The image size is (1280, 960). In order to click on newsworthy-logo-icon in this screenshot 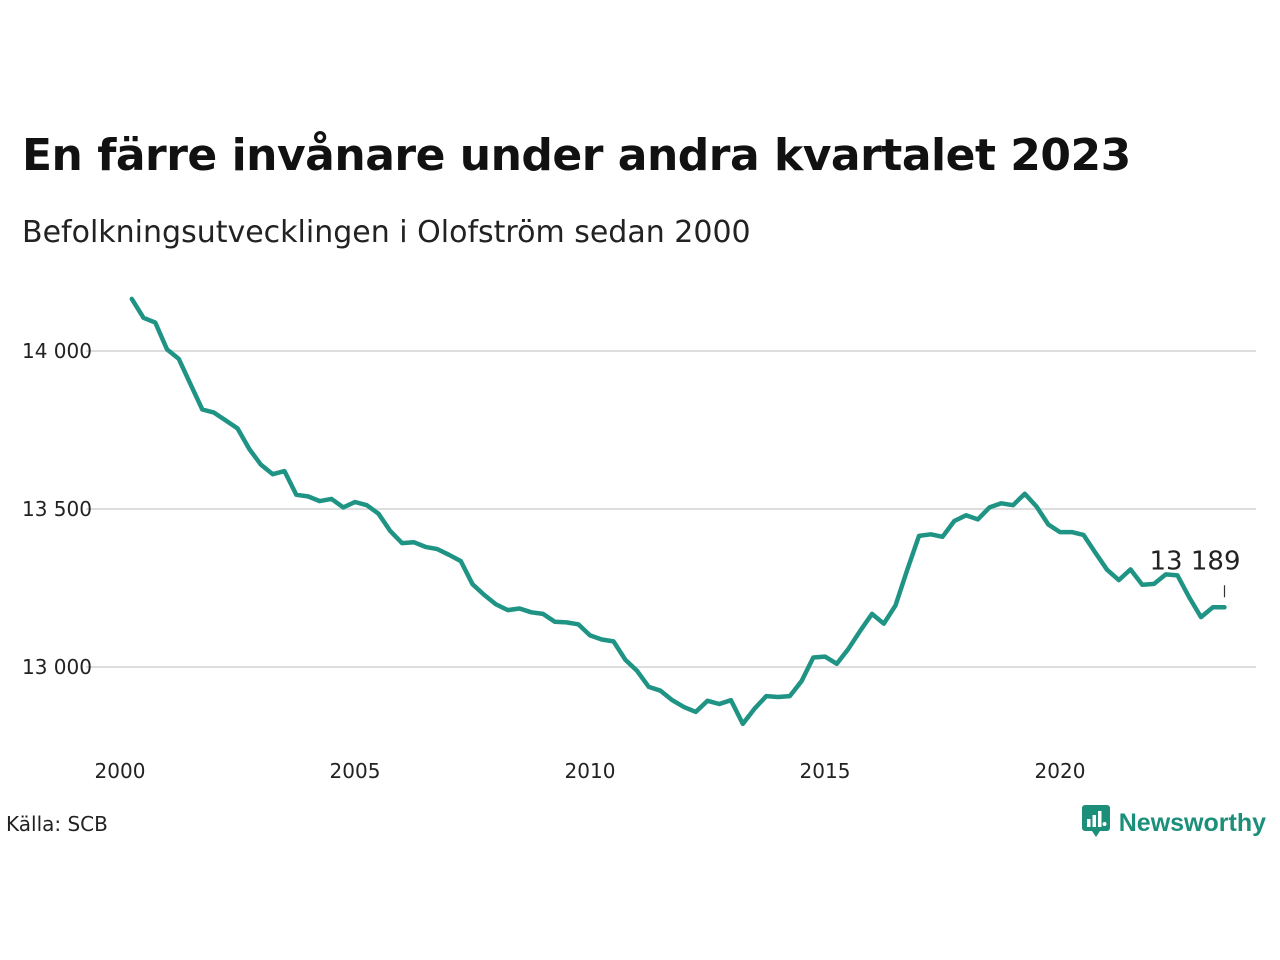, I will do `click(1096, 823)`.